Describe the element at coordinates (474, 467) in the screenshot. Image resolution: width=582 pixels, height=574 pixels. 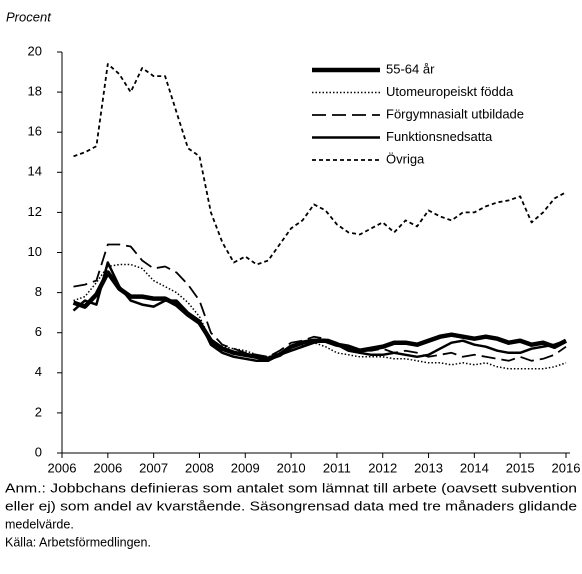
I see `x-tick-label: 2014` at that location.